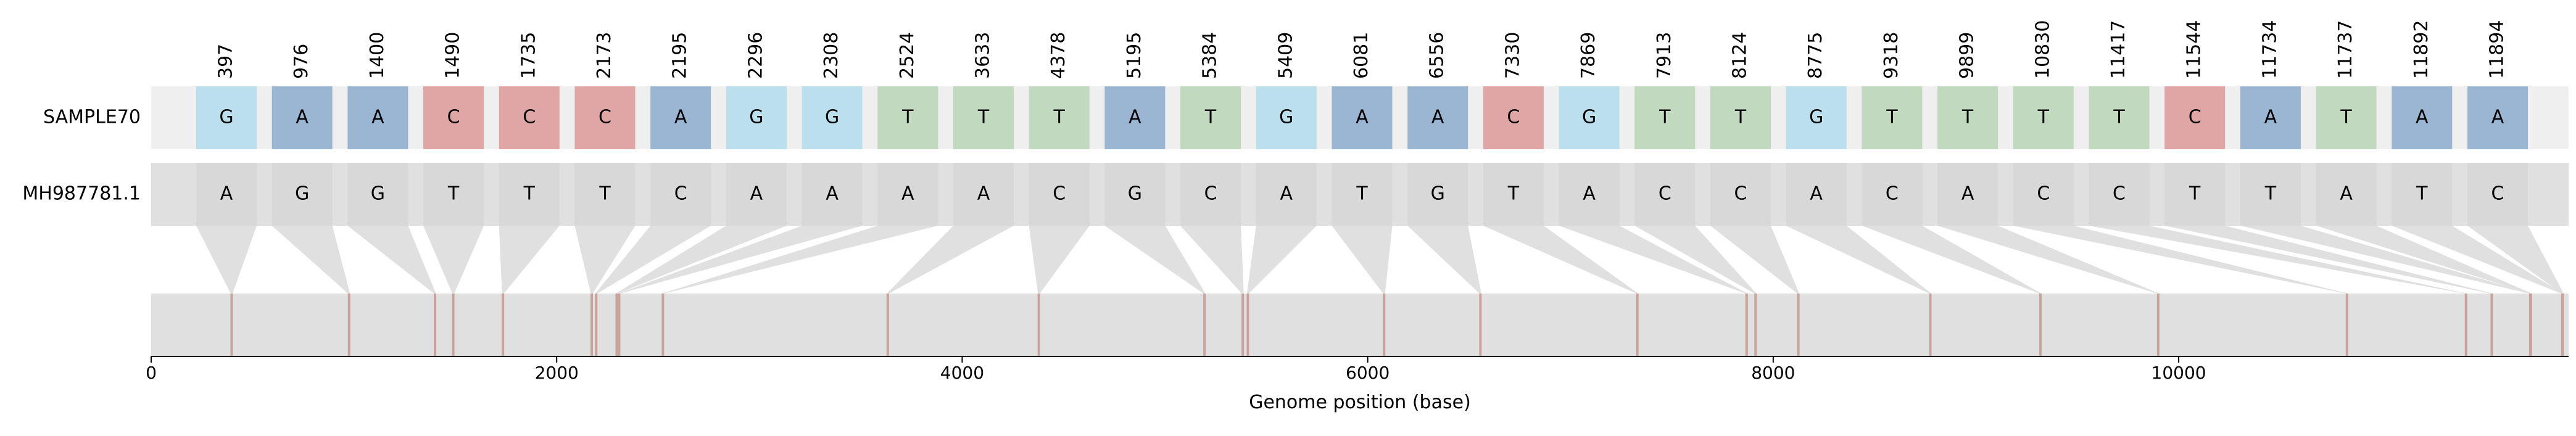 The height and width of the screenshot is (436, 2576). I want to click on position-label: 11737, so click(2345, 49).